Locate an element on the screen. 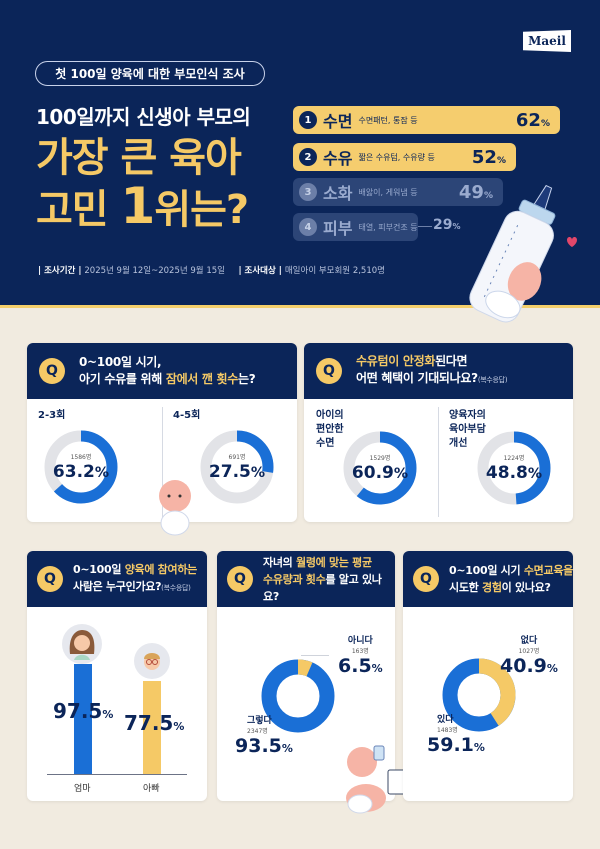  question-header: Q 0~100일 양육에 참여하는 사람은 누구인가요?(복수응답) is located at coordinates (117, 579).